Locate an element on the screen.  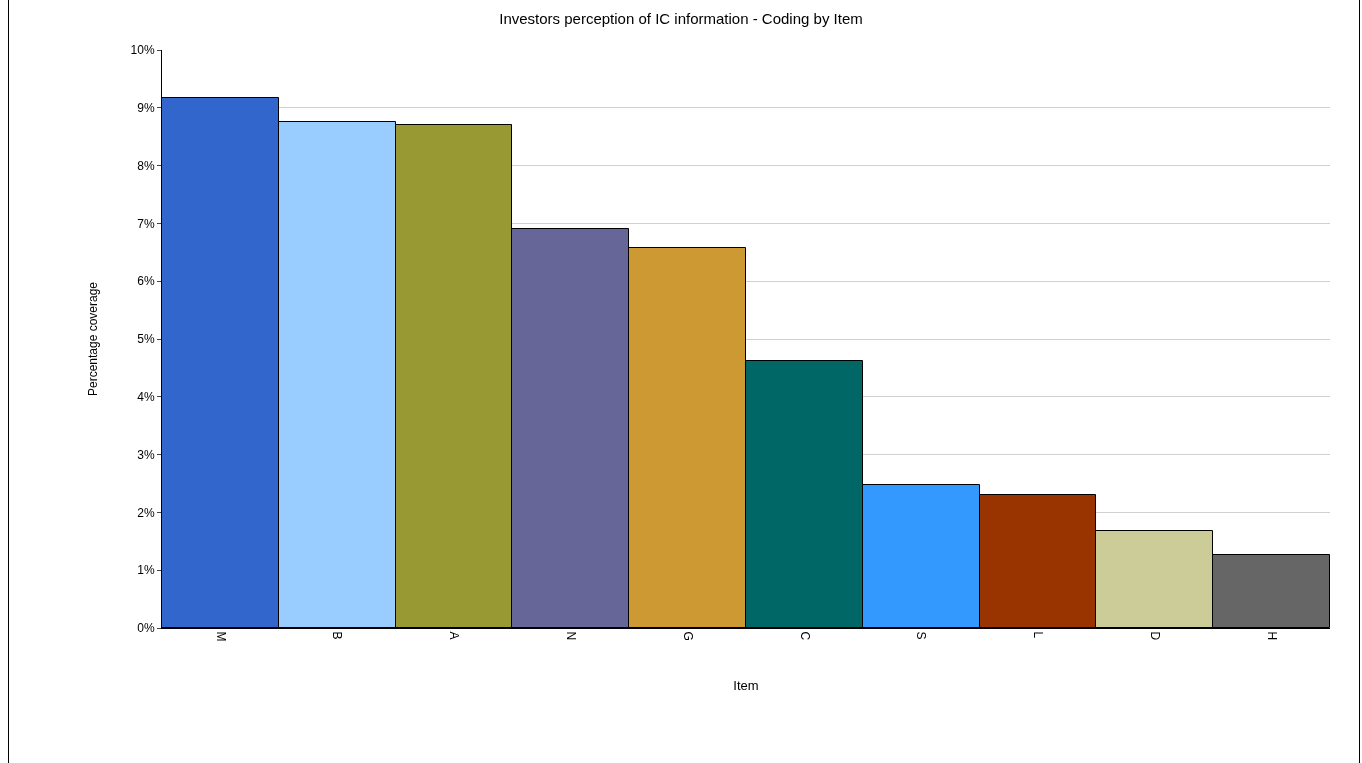
chart-title: Investors perception of IC information - Coding by Item is located at coordinates (681, 19).